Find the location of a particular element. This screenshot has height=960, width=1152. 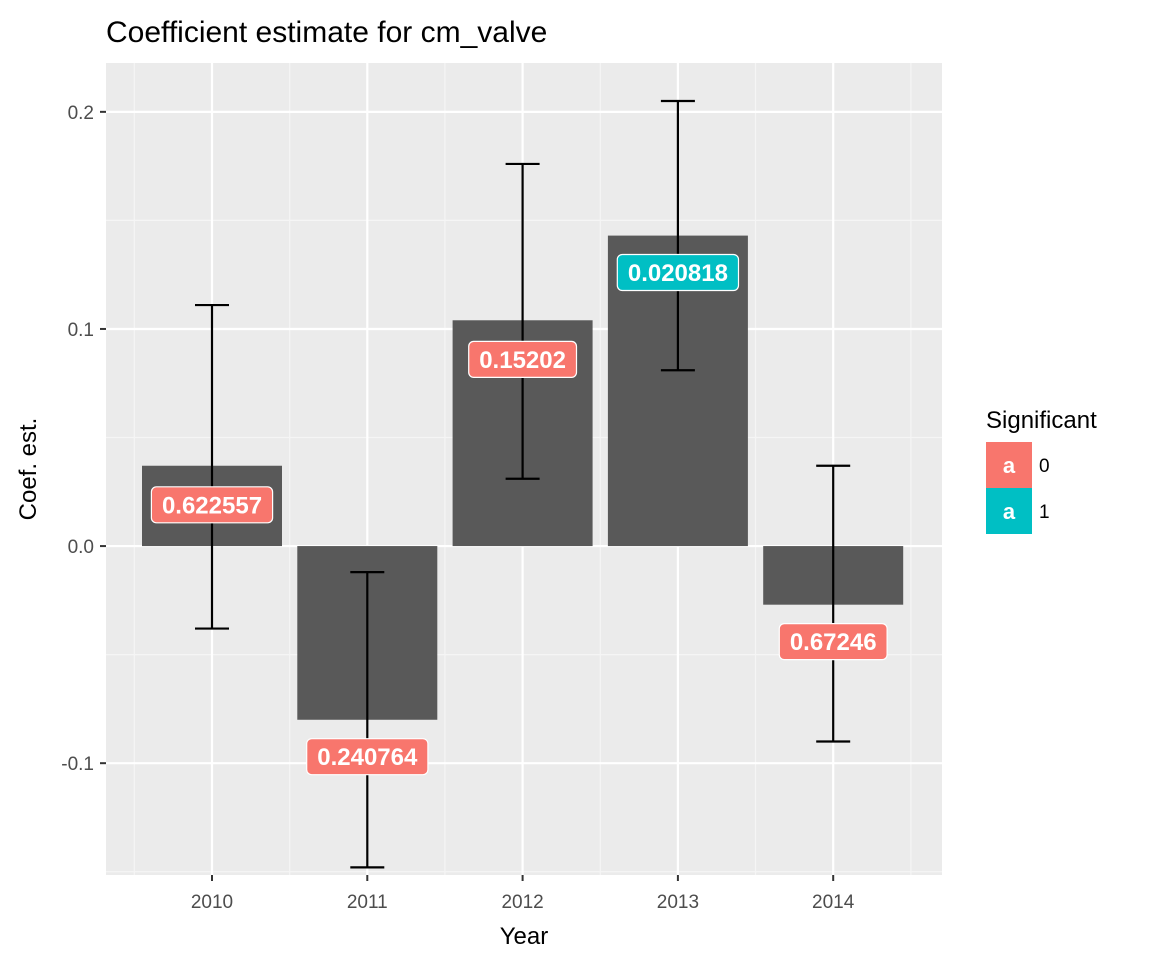

legend-label-1: 1 is located at coordinates (1044, 512).